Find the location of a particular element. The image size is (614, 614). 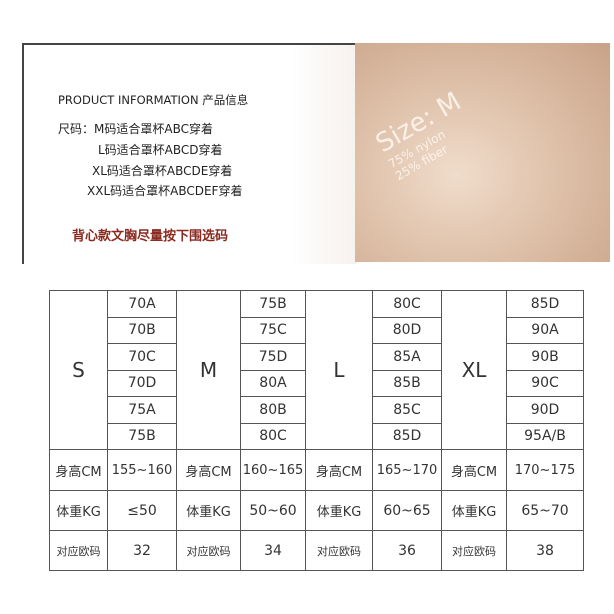

eu-value: 34 is located at coordinates (273, 550).